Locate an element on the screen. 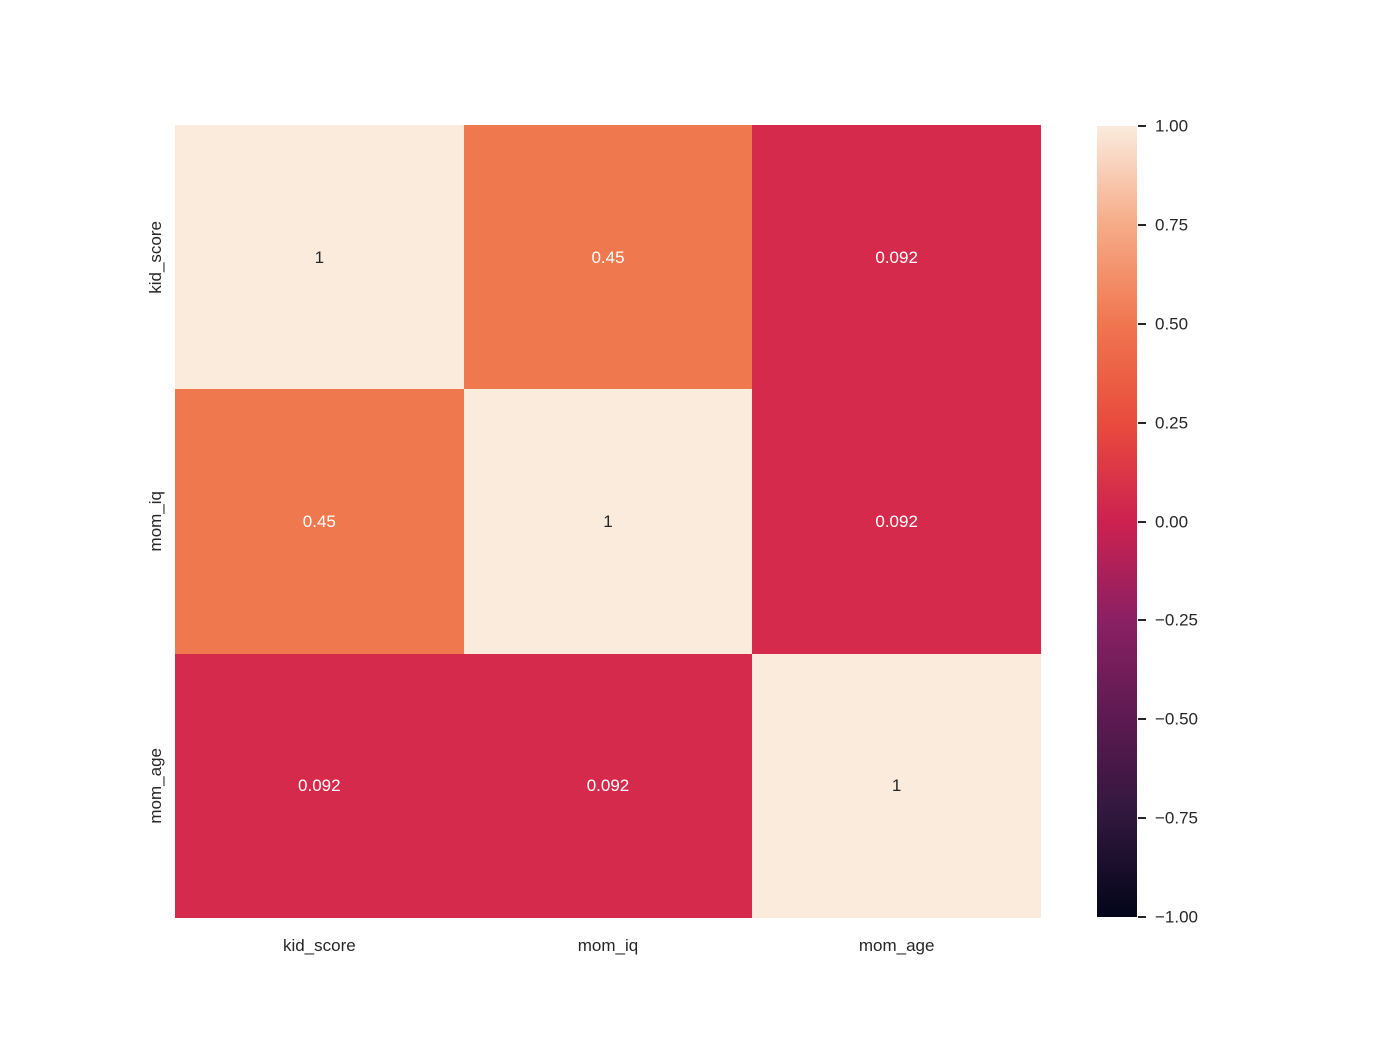 This screenshot has height=1050, width=1400. y-tick-label-text: kid_score is located at coordinates (155, 257).